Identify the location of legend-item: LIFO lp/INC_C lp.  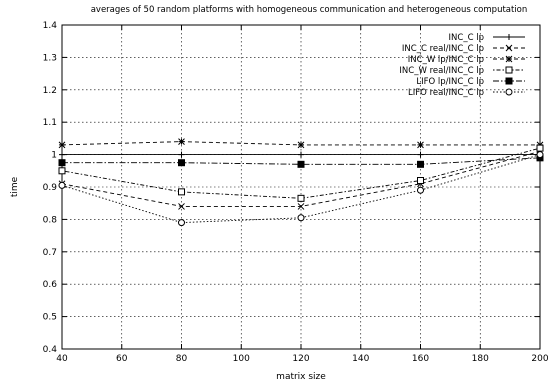
(470, 82).